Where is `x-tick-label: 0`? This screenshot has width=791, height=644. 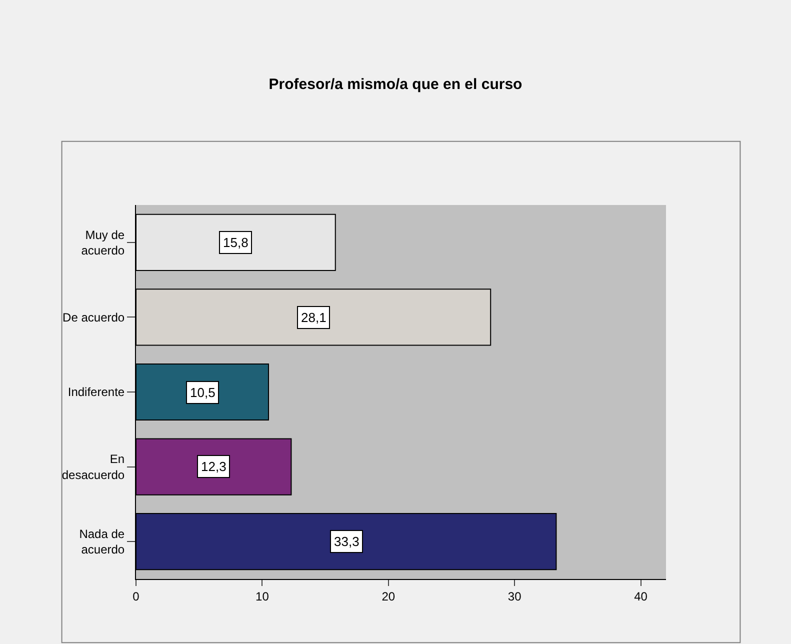
x-tick-label: 0 is located at coordinates (136, 596).